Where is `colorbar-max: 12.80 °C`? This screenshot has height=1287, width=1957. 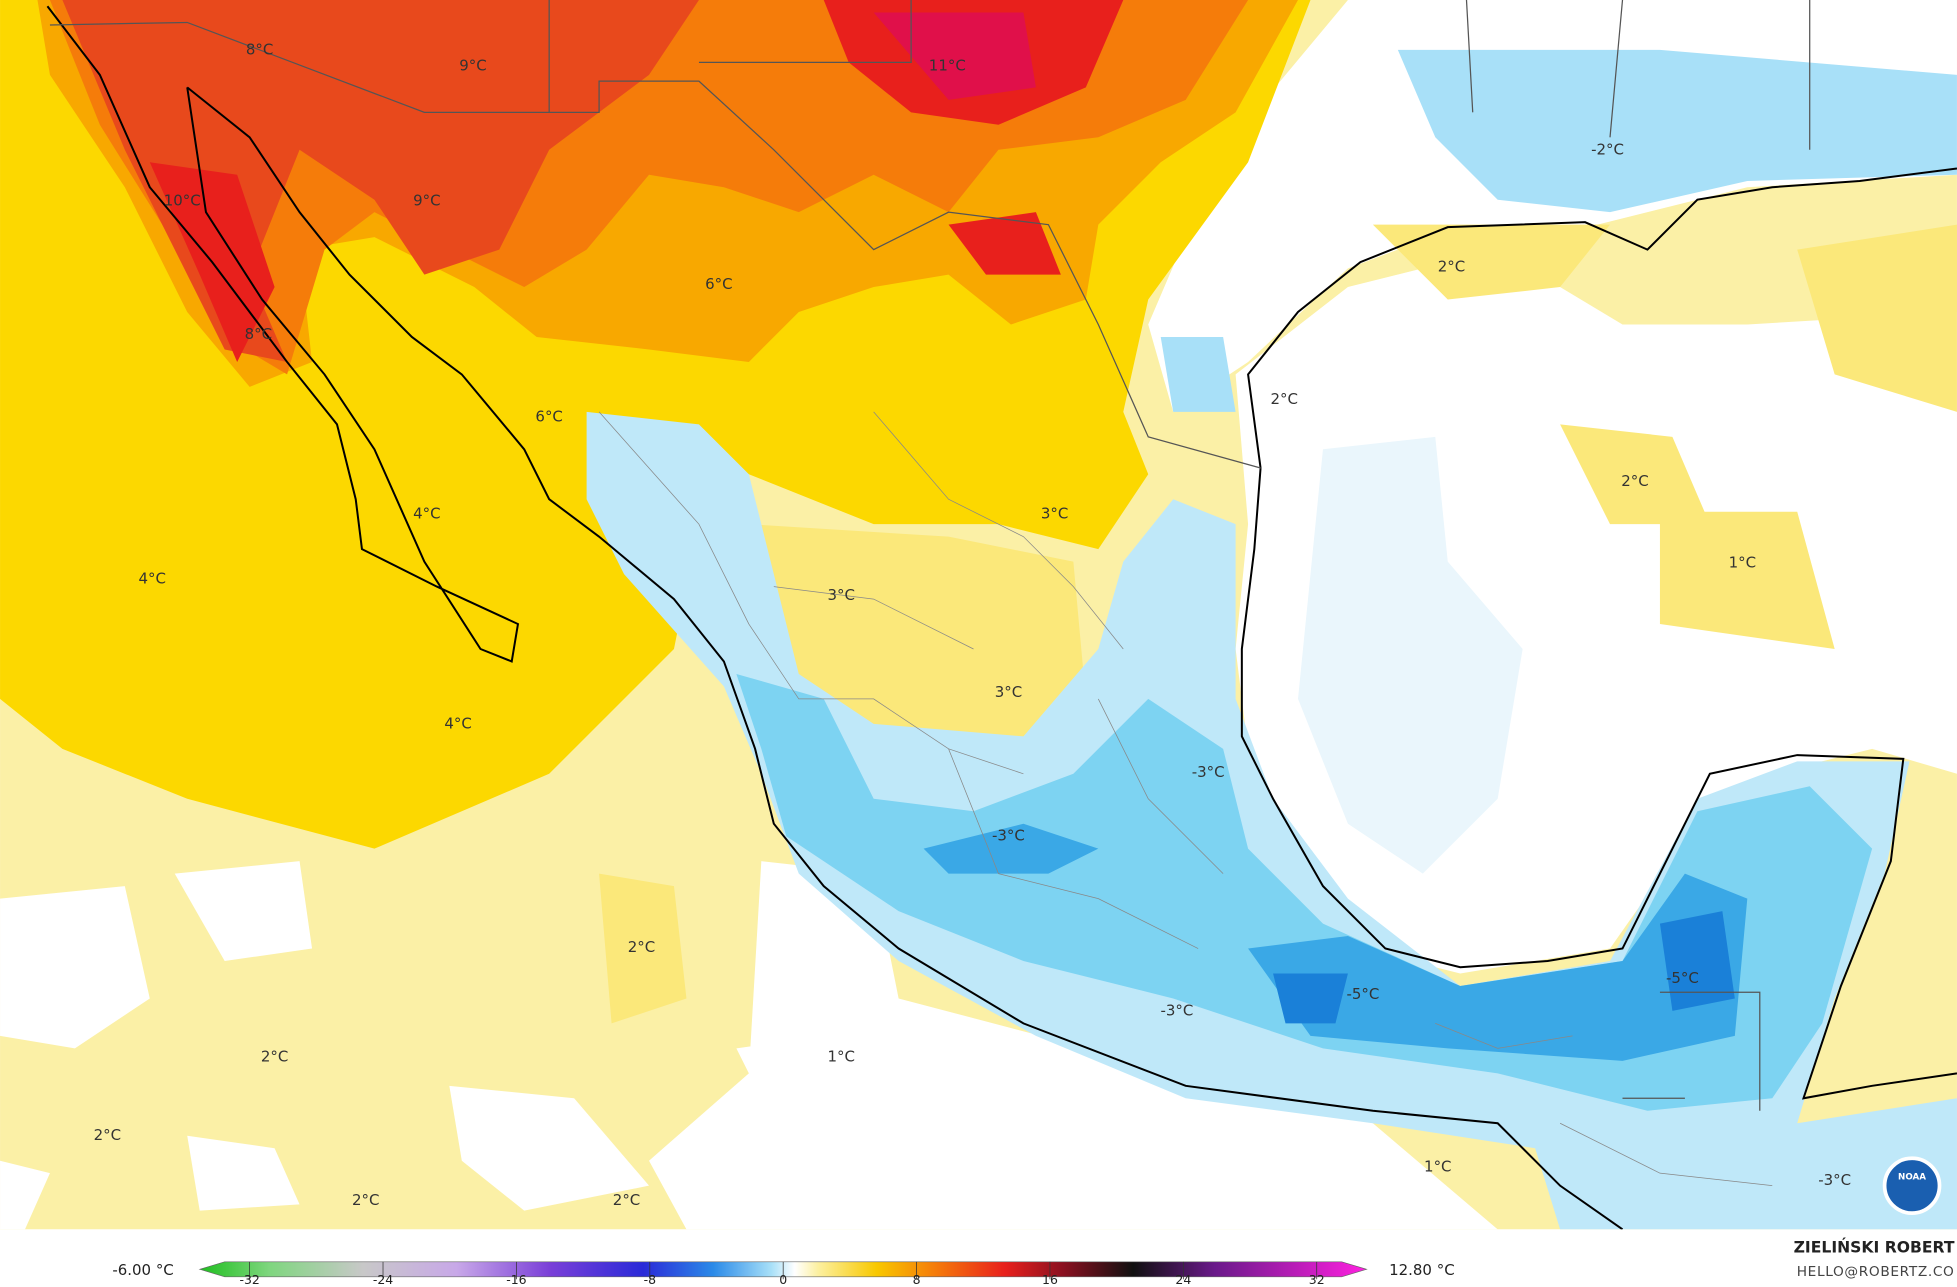
colorbar-max: 12.80 °C is located at coordinates (1422, 1270).